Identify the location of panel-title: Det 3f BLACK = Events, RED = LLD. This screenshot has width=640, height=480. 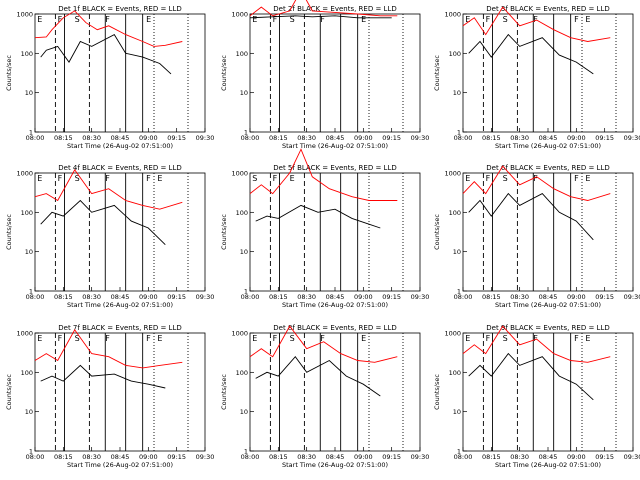
(547, 9).